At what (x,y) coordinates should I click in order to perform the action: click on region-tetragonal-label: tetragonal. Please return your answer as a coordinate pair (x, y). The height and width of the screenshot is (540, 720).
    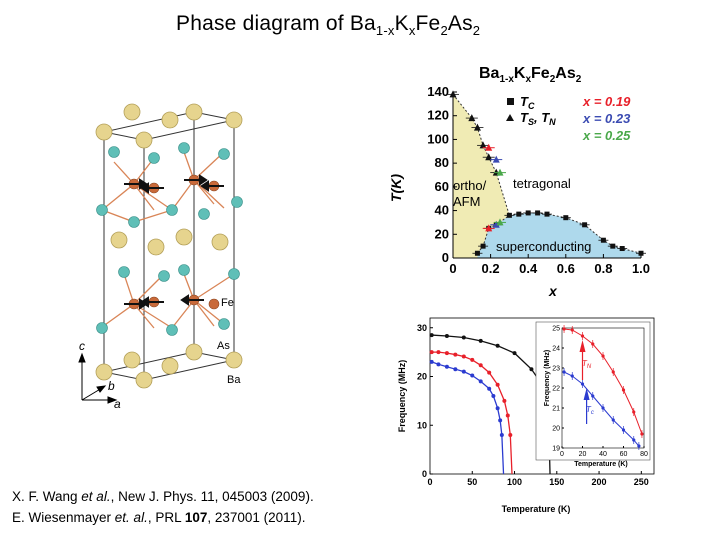
    Looking at the image, I should click on (542, 183).